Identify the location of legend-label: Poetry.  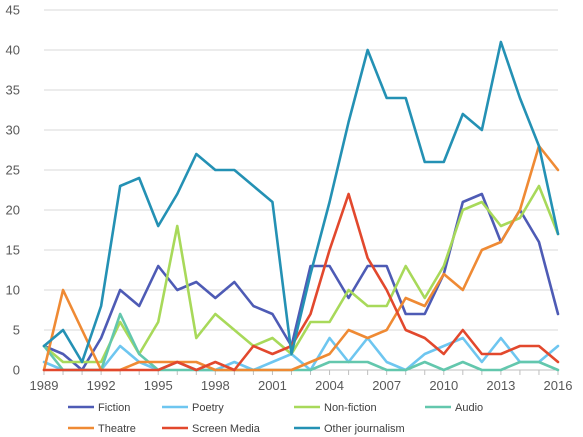
(208, 408).